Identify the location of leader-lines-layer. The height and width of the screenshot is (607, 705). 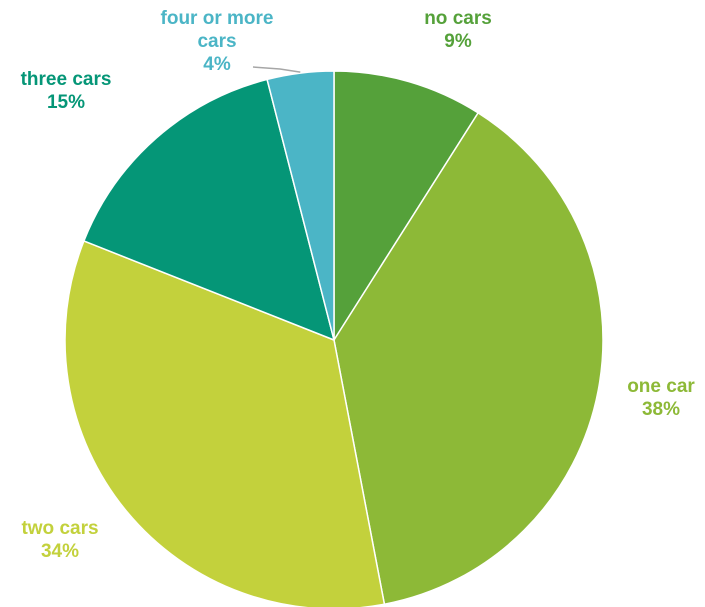
(276, 69).